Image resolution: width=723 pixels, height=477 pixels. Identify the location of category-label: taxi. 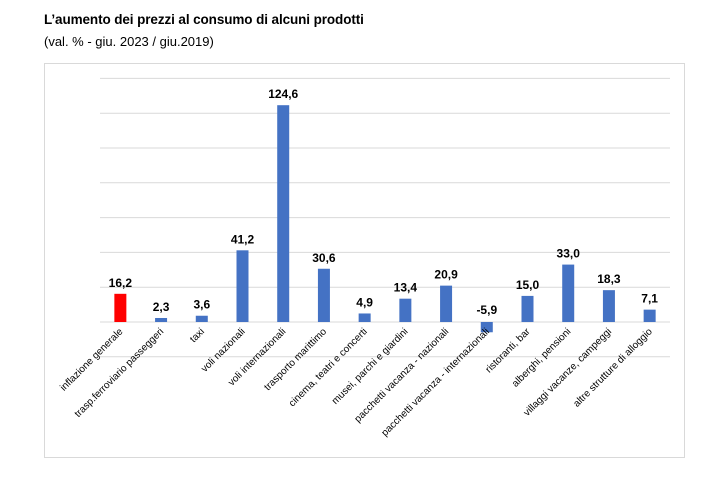
(197, 335).